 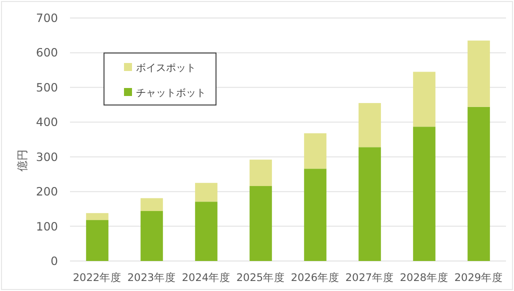 I want to click on y-axis-title: 億円, so click(x=22, y=160).